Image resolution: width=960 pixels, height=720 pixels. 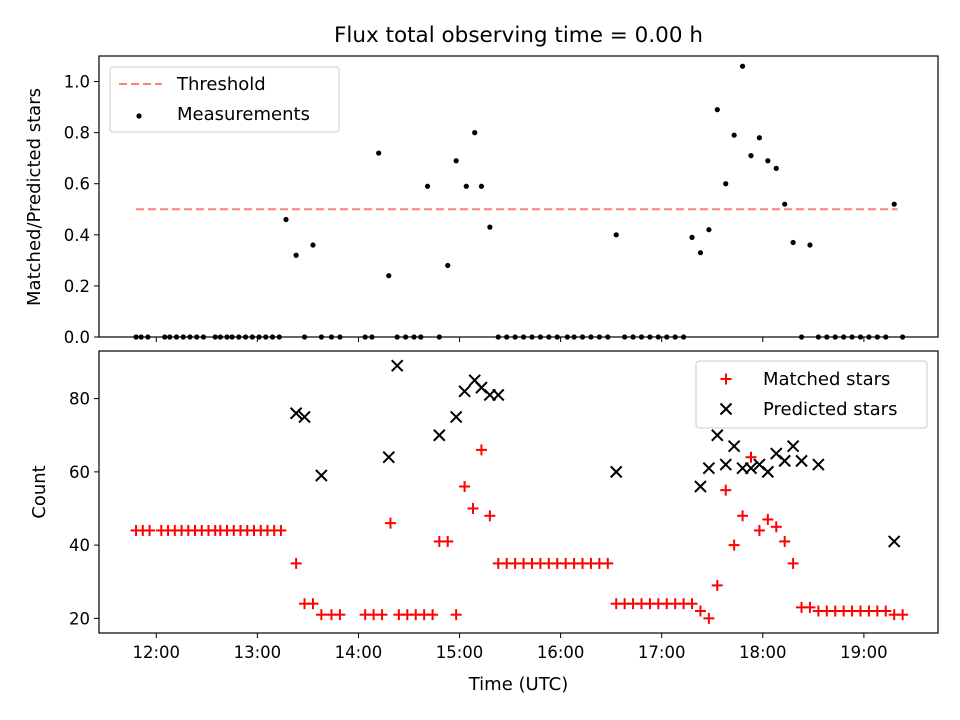 I want to click on matched-legend-marker, so click(x=726, y=379).